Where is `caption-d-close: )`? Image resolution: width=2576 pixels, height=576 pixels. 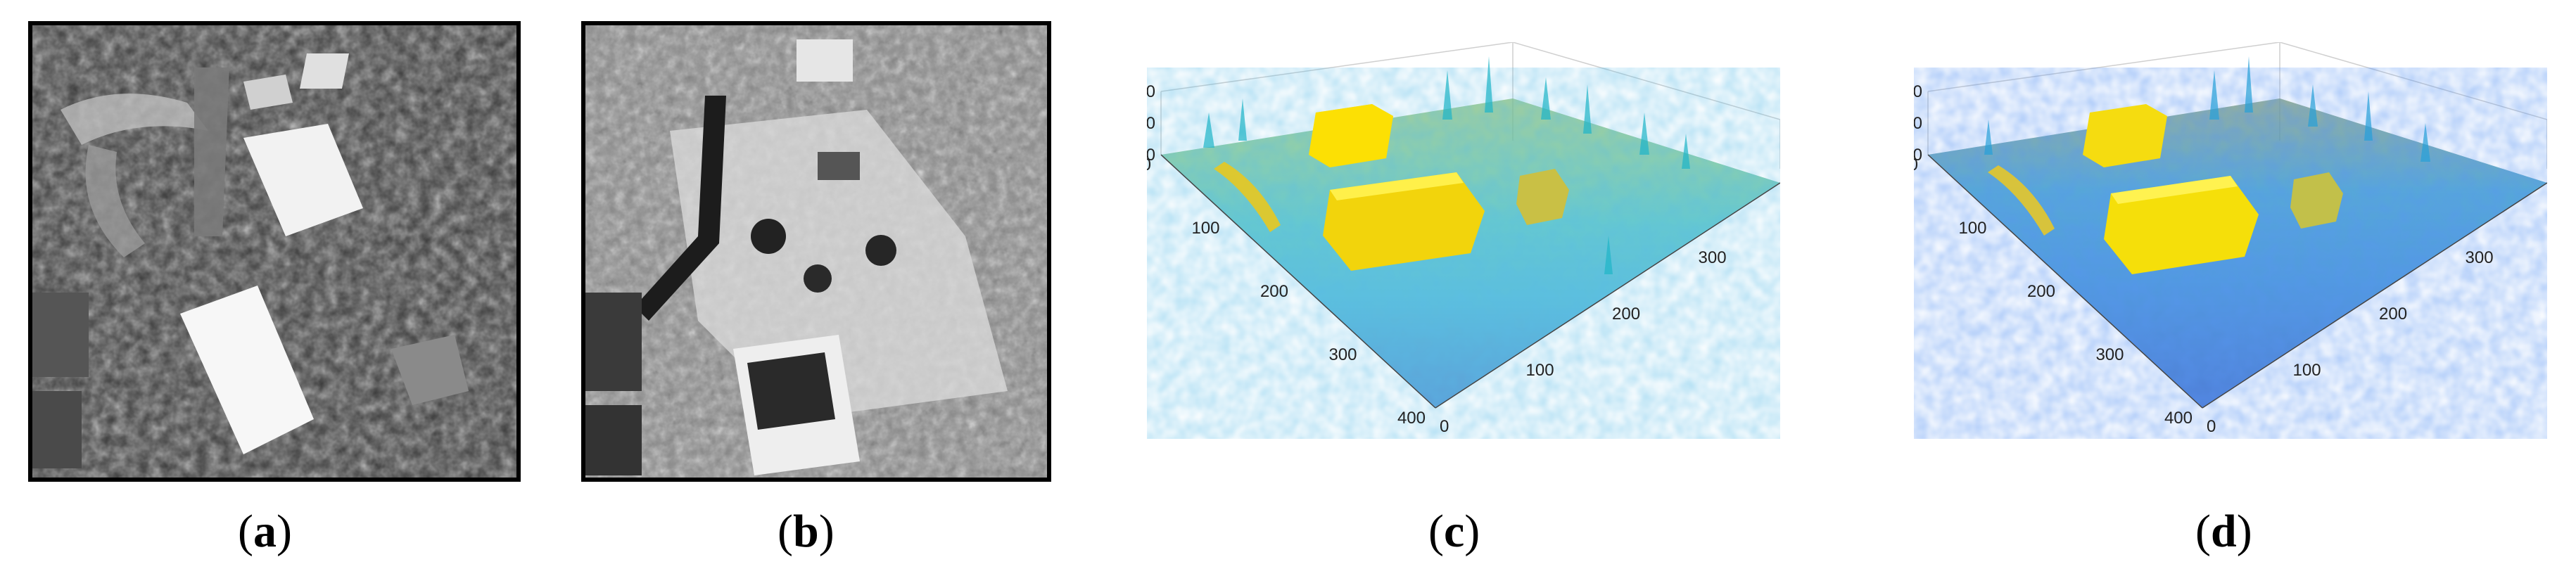
caption-d-close: ) is located at coordinates (2244, 531).